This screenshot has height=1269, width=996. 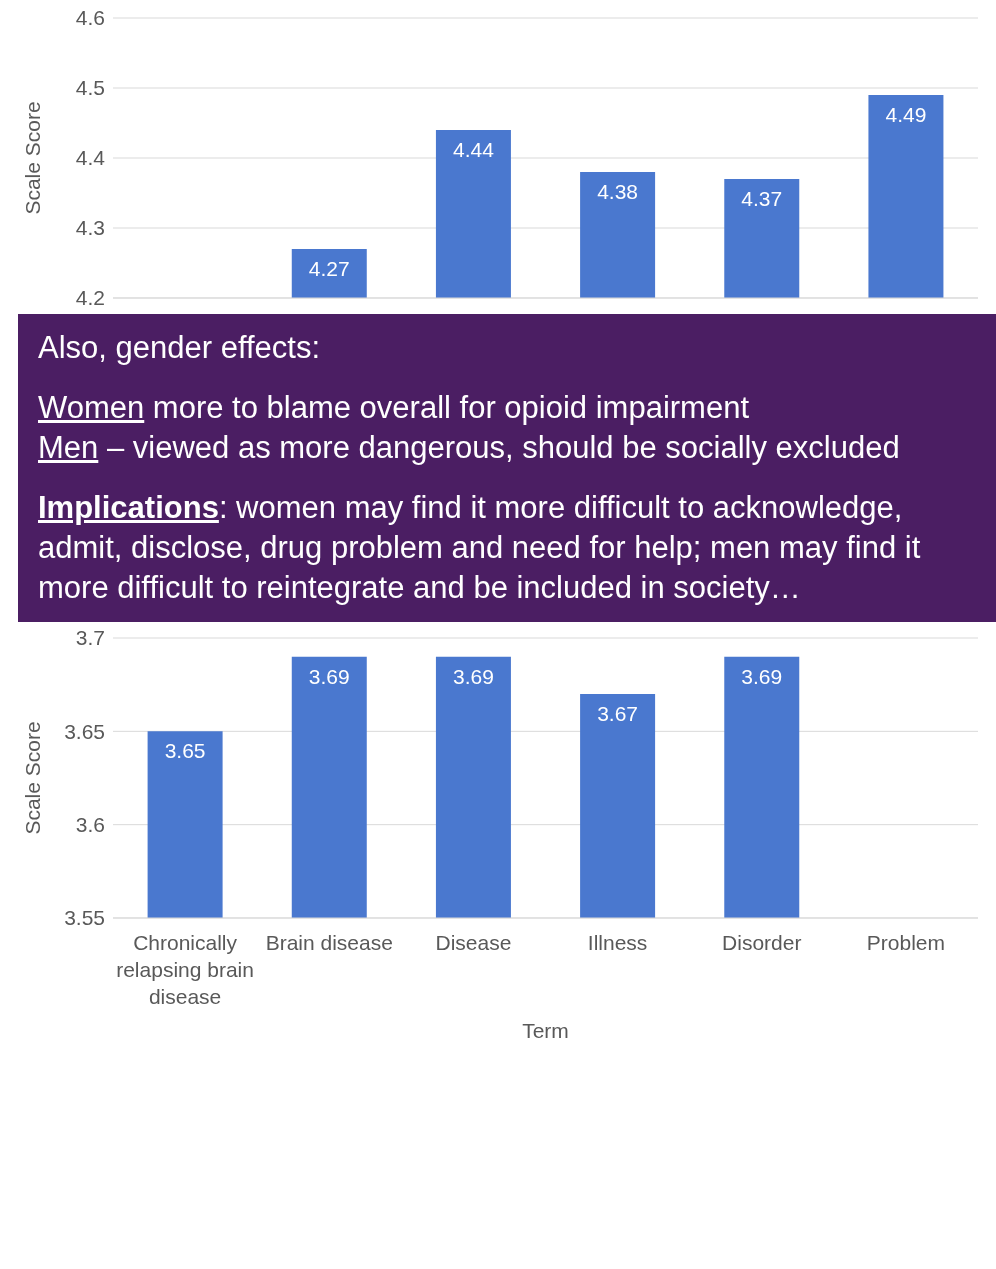 I want to click on text: Women more to blame overall for opioid impairment, so click(x=394, y=408).